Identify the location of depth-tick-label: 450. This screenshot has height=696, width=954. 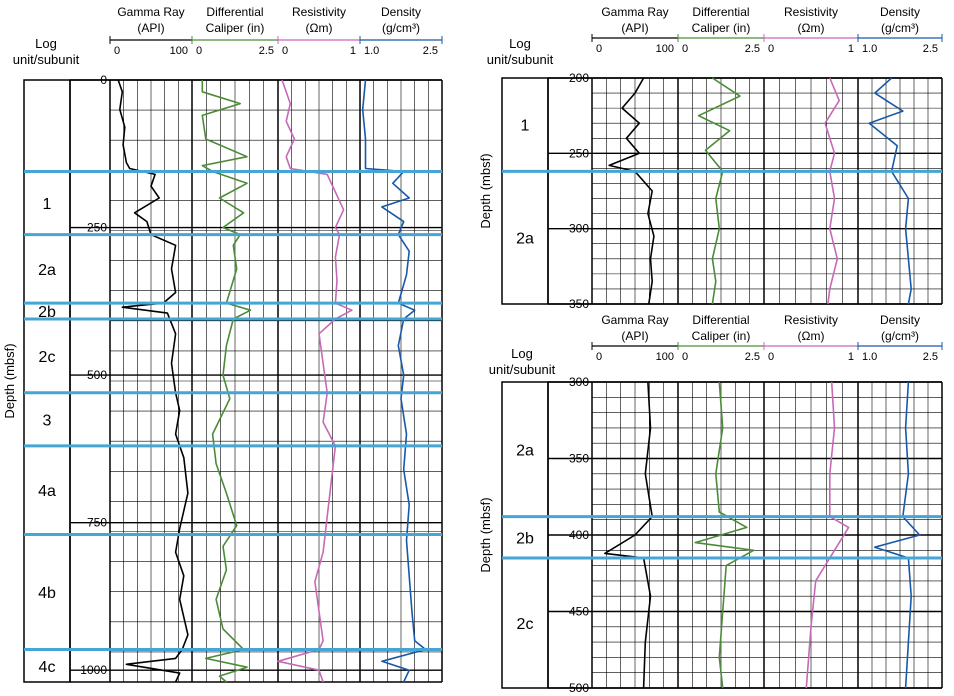
(579, 612).